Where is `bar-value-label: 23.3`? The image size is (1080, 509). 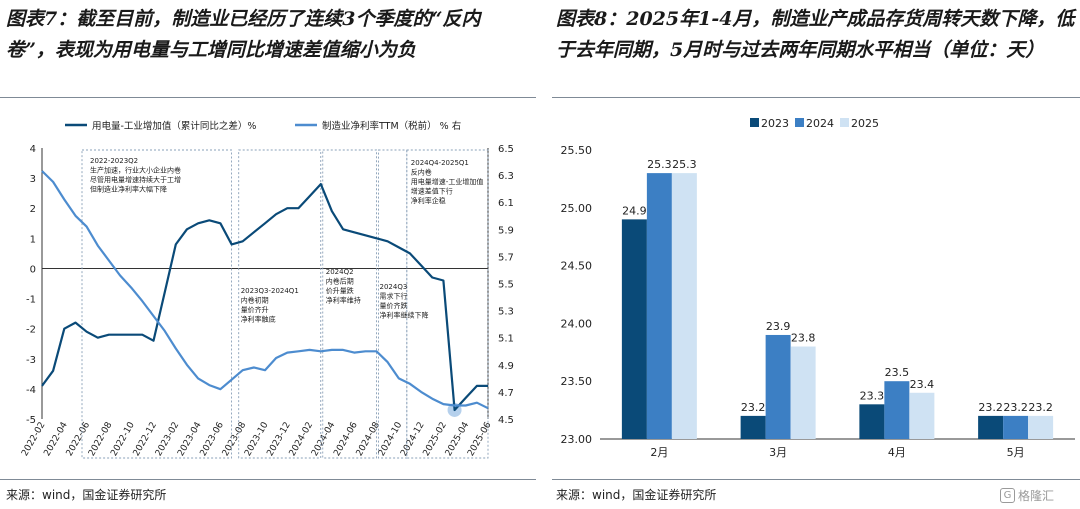
bar-value-label: 23.3 is located at coordinates (872, 395).